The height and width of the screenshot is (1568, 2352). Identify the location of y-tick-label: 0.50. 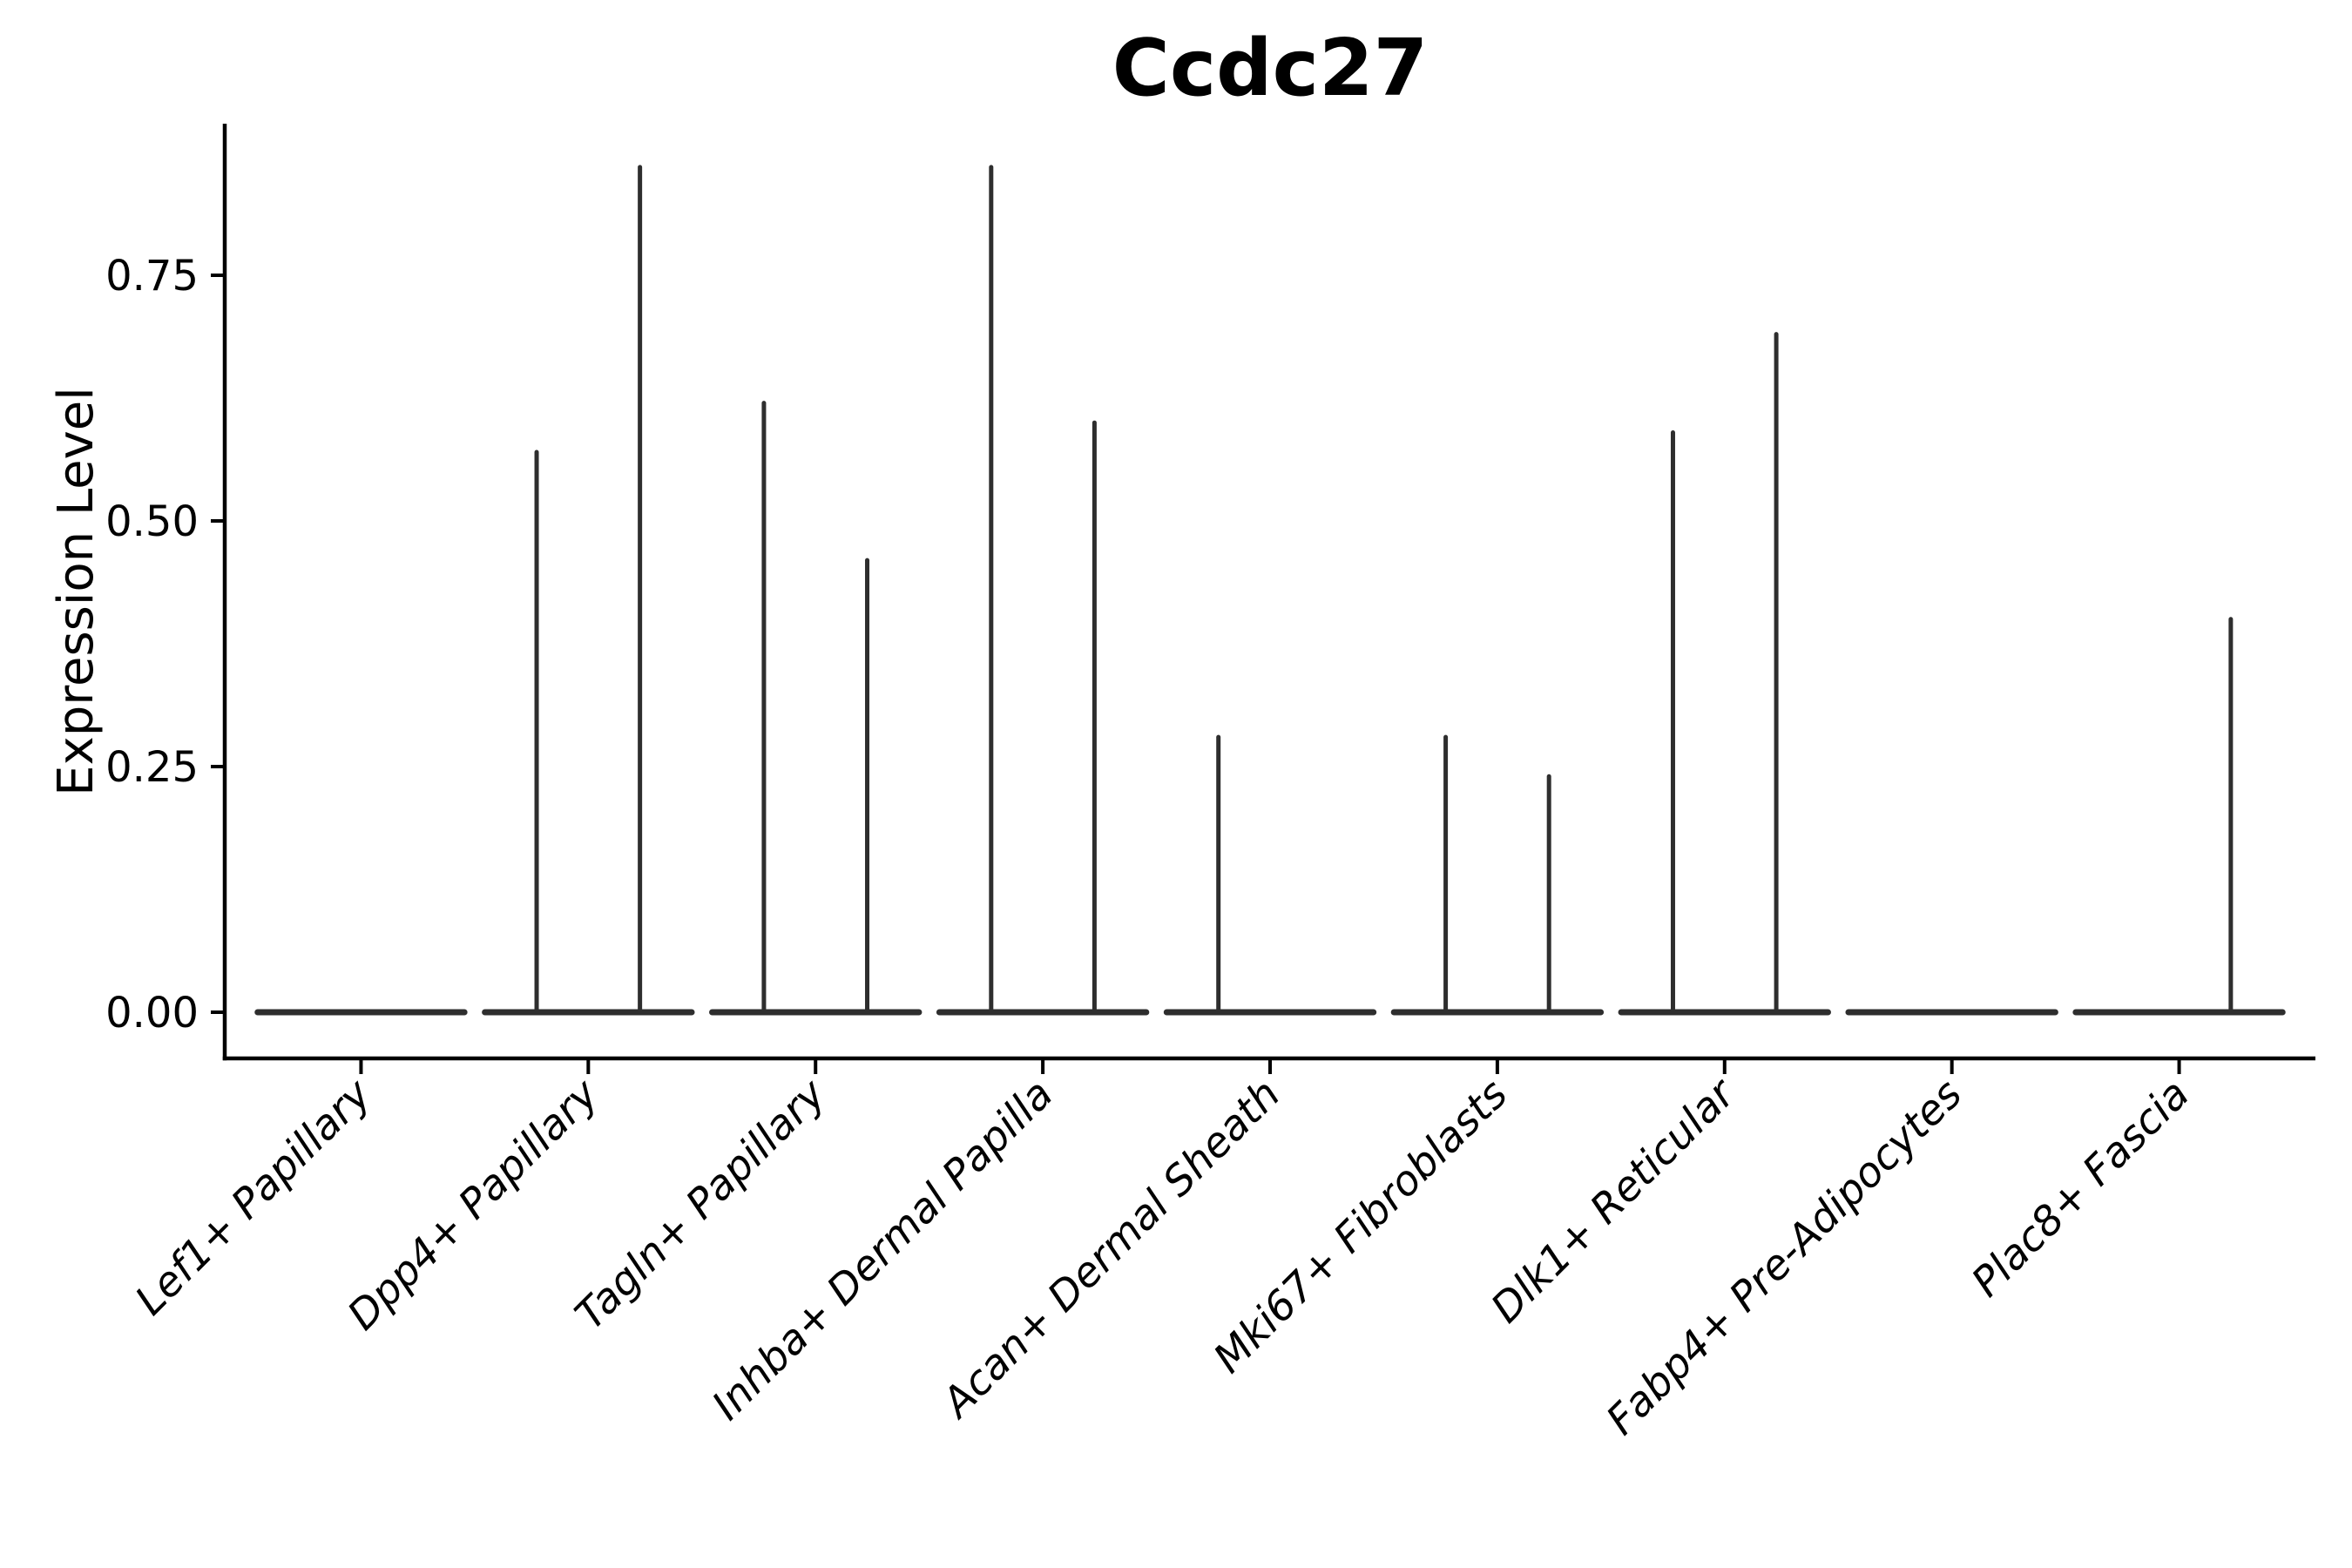
(152, 521).